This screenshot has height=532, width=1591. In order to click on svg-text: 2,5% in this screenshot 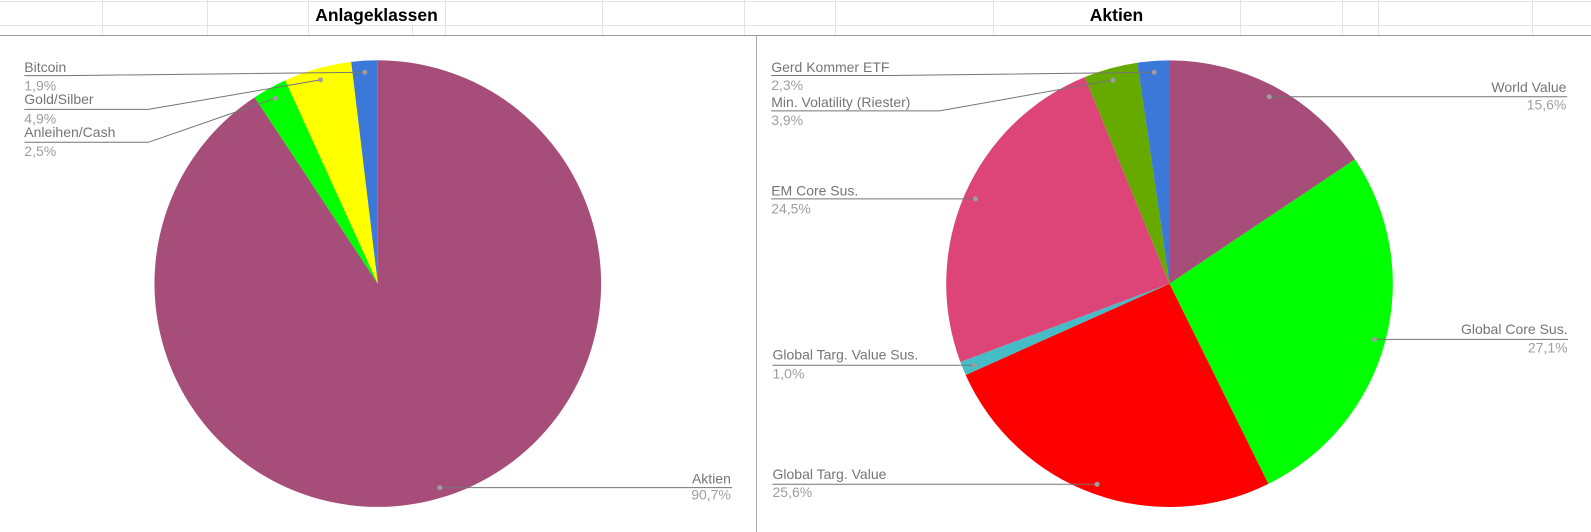, I will do `click(40, 151)`.